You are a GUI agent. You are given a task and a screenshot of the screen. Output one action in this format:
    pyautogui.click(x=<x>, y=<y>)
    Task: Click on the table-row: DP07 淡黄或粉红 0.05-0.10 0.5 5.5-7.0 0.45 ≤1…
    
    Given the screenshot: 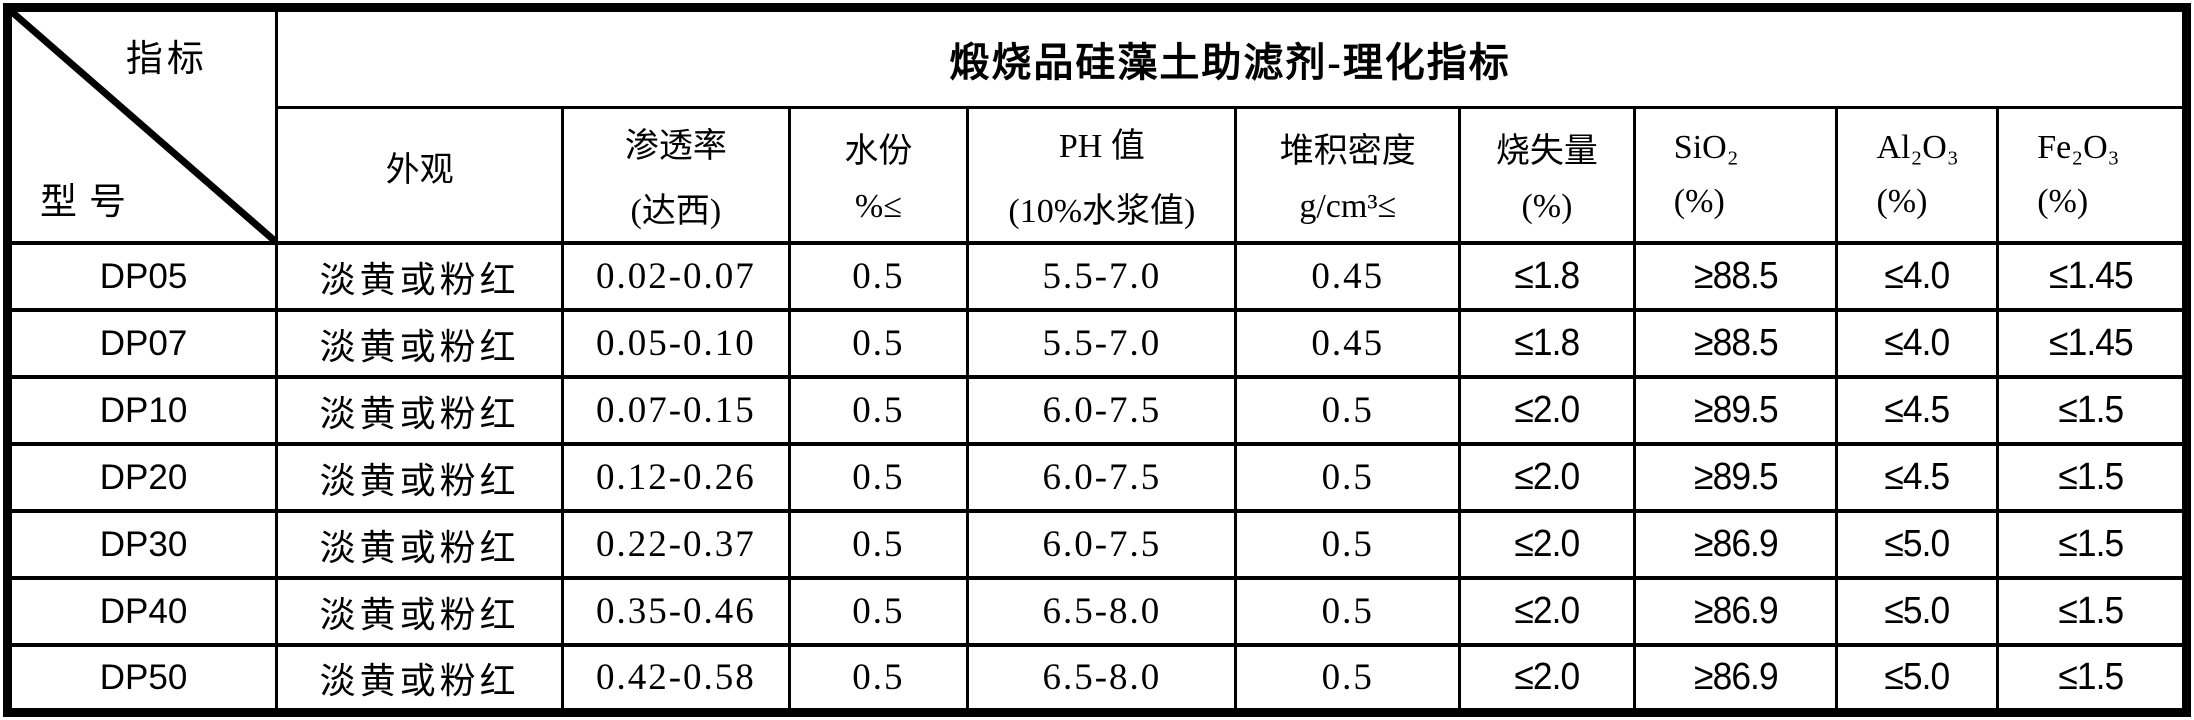 What is the action you would take?
    pyautogui.click(x=1096, y=344)
    